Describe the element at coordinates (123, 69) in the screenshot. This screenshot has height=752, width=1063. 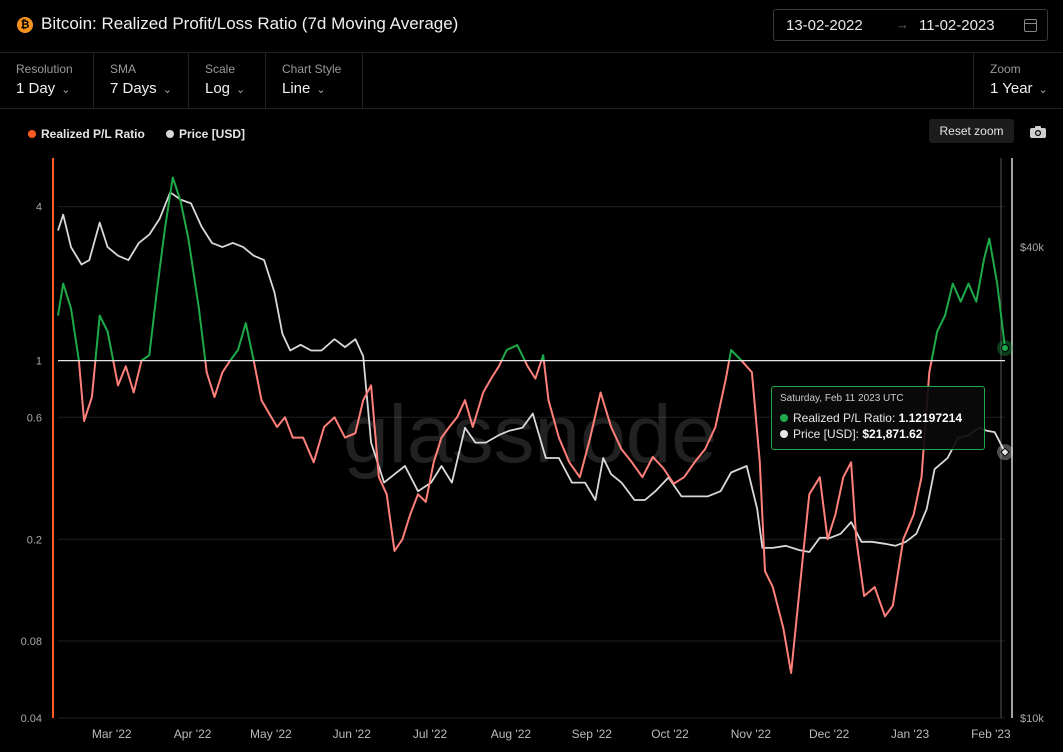
I see `sma-label: SMA` at that location.